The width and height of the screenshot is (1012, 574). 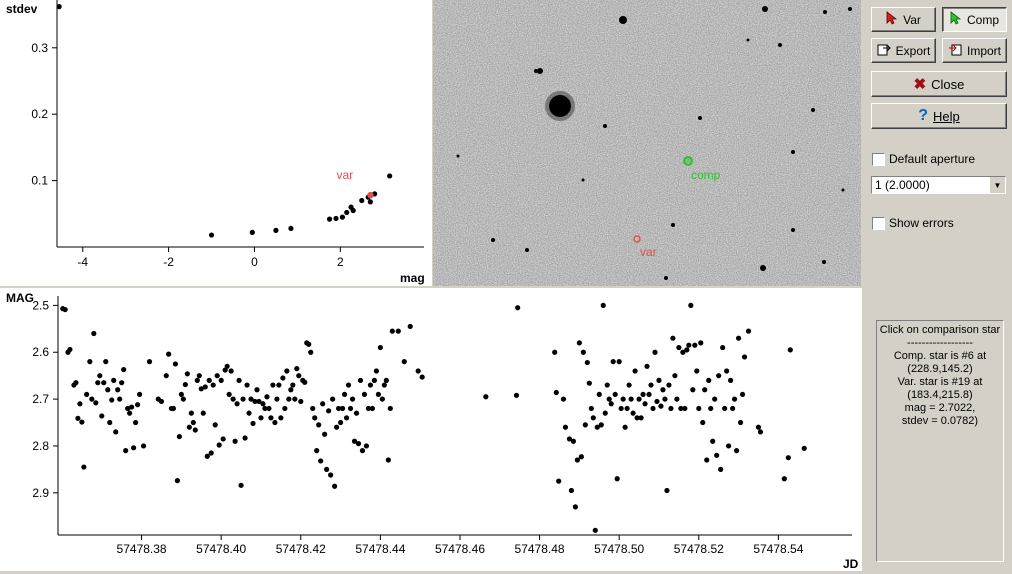 I want to click on export-button: Export, so click(x=903, y=50).